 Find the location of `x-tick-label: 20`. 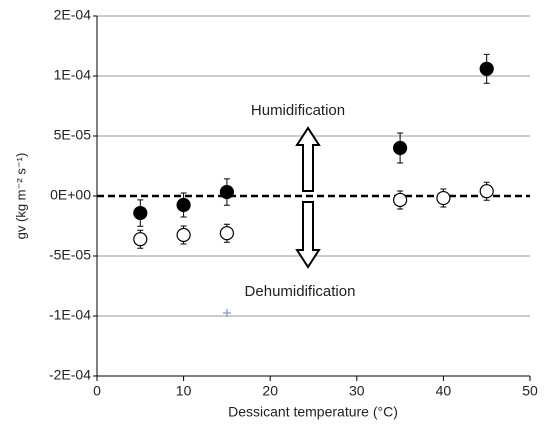

x-tick-label: 20 is located at coordinates (270, 391).